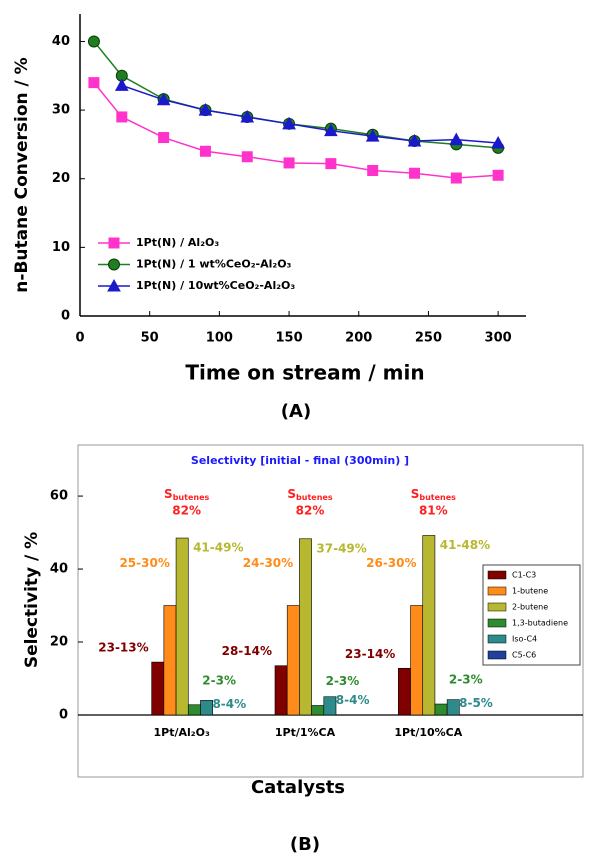  Describe the element at coordinates (428, 338) in the screenshot. I see `x-tick-label: 250` at that location.